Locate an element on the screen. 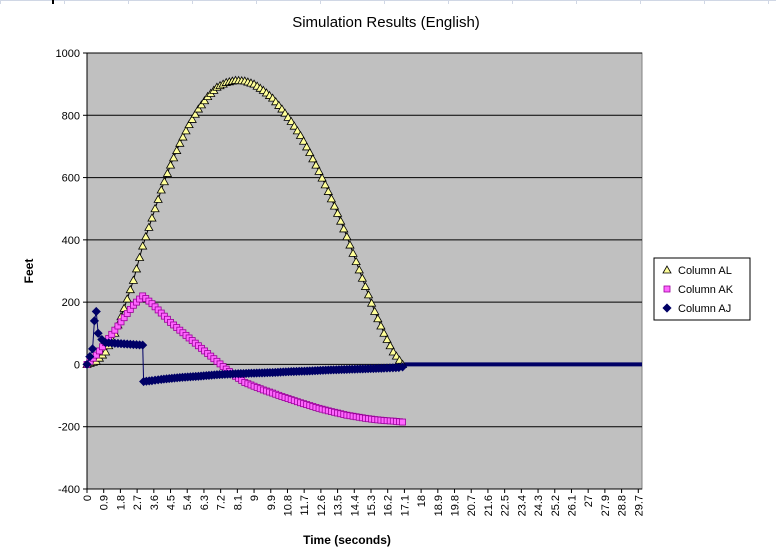 Image resolution: width=776 pixels, height=557 pixels. x-tick-label: 11.7 is located at coordinates (305, 505).